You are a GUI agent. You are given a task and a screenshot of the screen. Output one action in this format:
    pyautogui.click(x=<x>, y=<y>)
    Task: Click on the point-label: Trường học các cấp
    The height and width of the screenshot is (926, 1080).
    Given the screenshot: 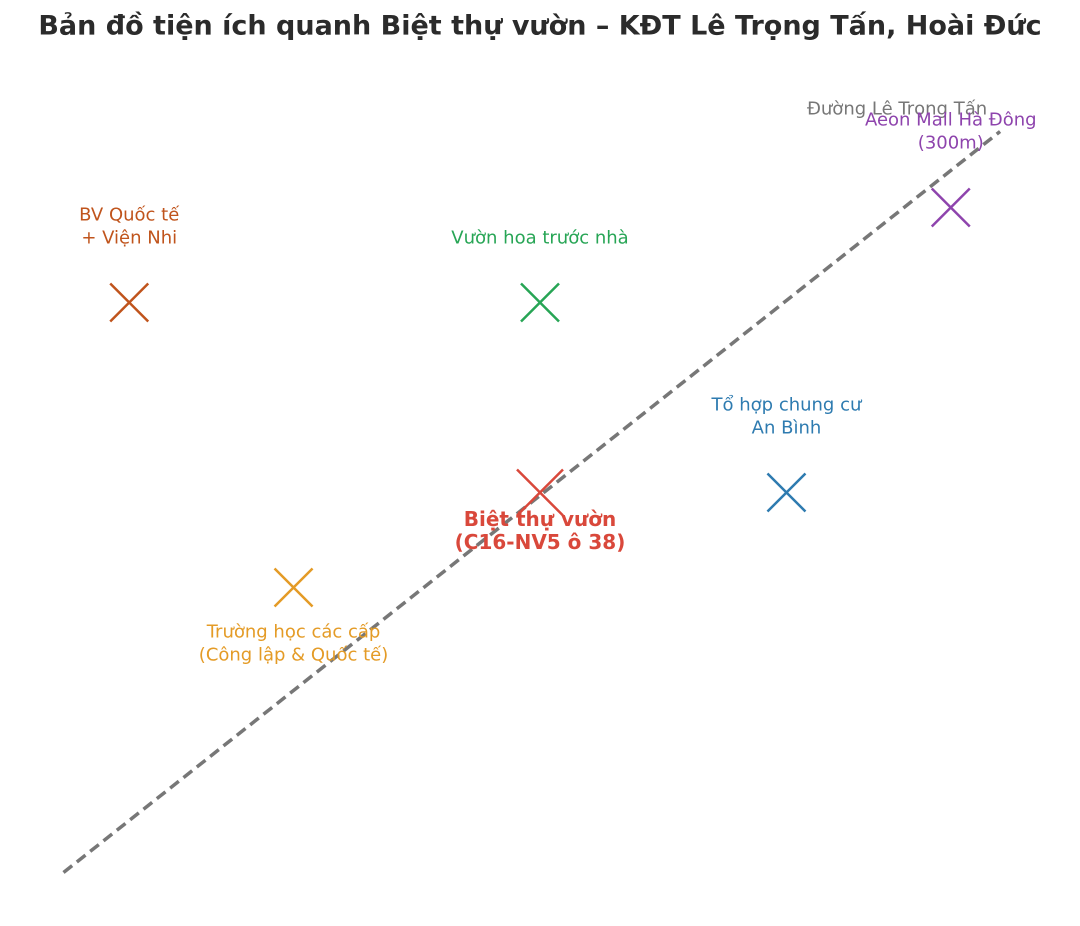 What is the action you would take?
    pyautogui.click(x=293, y=632)
    